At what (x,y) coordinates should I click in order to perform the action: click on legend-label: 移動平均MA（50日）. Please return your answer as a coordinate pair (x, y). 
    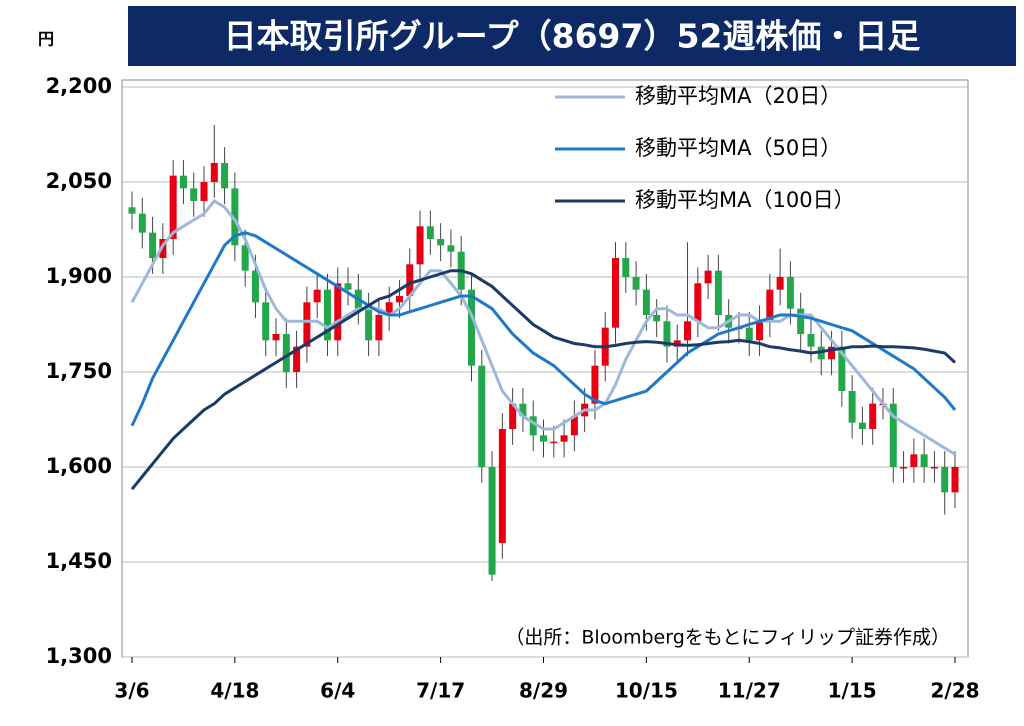
    Looking at the image, I should click on (738, 148).